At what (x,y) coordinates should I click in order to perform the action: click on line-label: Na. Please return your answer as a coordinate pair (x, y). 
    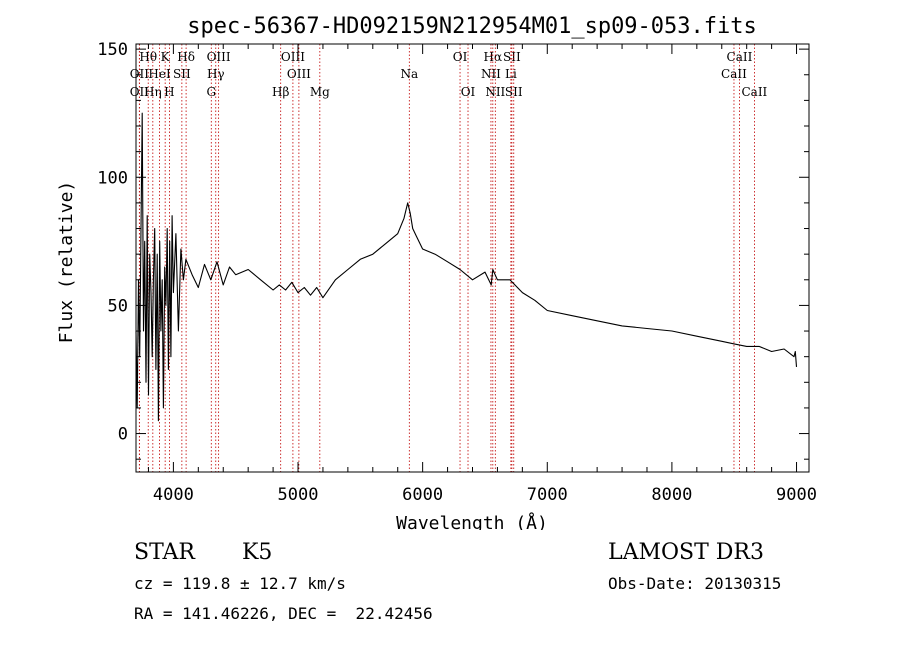
    Looking at the image, I should click on (409, 74).